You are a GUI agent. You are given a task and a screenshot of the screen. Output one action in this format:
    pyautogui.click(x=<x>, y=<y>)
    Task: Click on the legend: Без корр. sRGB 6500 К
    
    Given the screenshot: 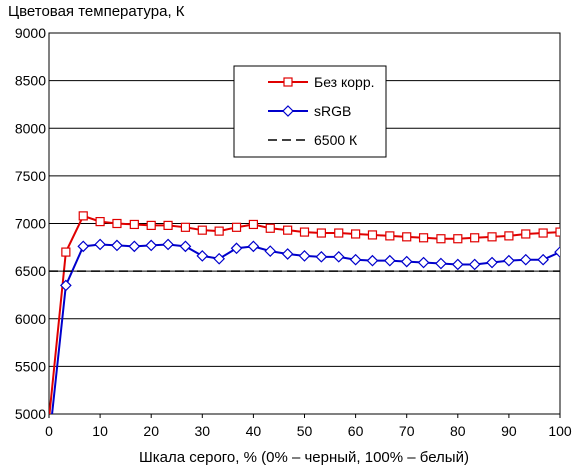 What is the action you would take?
    pyautogui.click(x=310, y=111)
    